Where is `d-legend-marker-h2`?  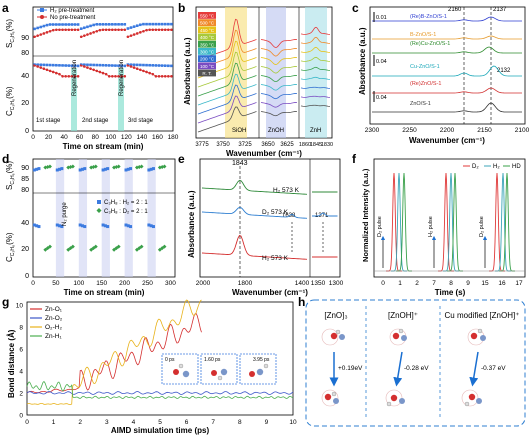 d-legend-marker-h2 is located at coordinates (99, 202).